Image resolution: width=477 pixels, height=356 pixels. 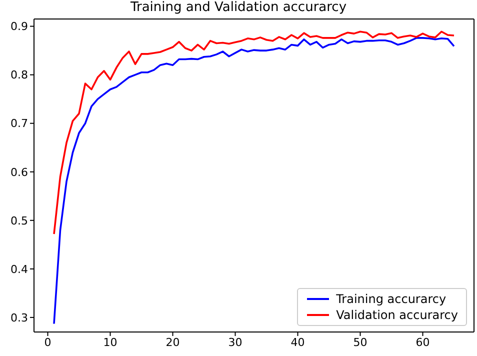 What do you see at coordinates (391, 299) in the screenshot?
I see `legend-label: Training accurarcy` at bounding box center [391, 299].